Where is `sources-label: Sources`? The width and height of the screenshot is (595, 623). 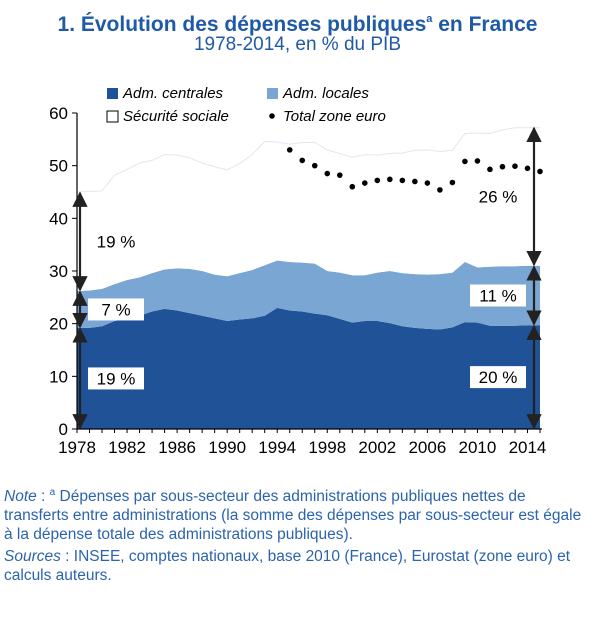 sources-label: Sources is located at coordinates (32, 557).